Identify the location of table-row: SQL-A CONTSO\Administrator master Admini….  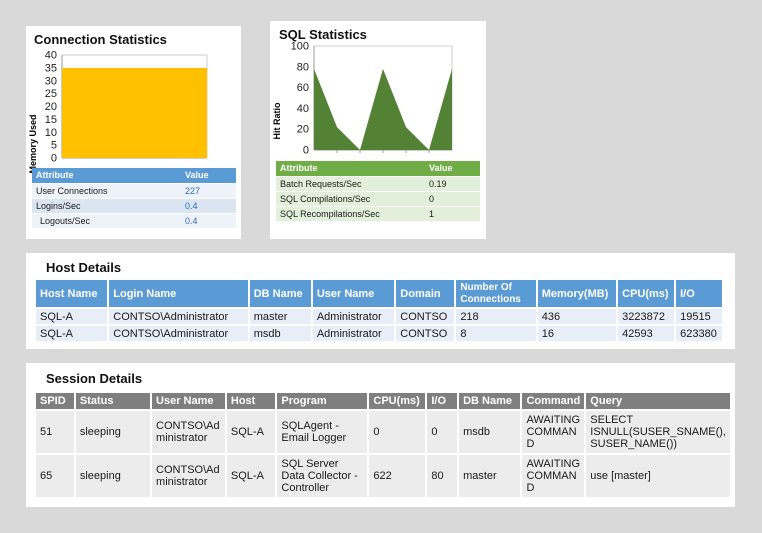
(379, 316).